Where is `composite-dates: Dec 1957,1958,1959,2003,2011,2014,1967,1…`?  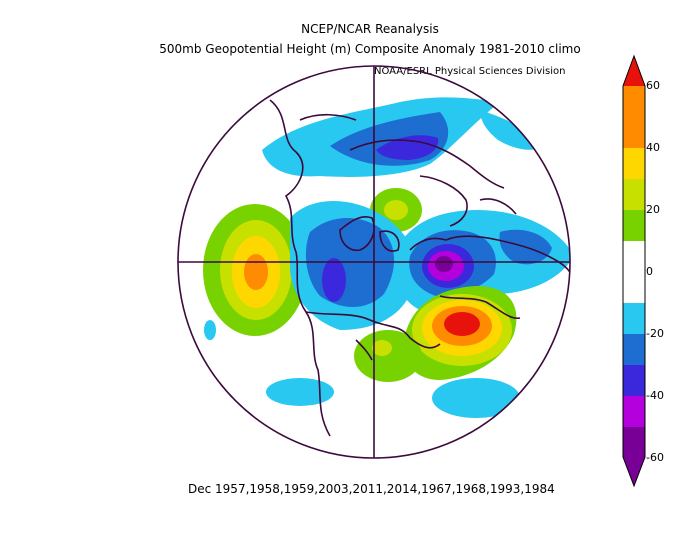 composite-dates: Dec 1957,1958,1959,2003,2011,2014,1967,1… is located at coordinates (371, 489).